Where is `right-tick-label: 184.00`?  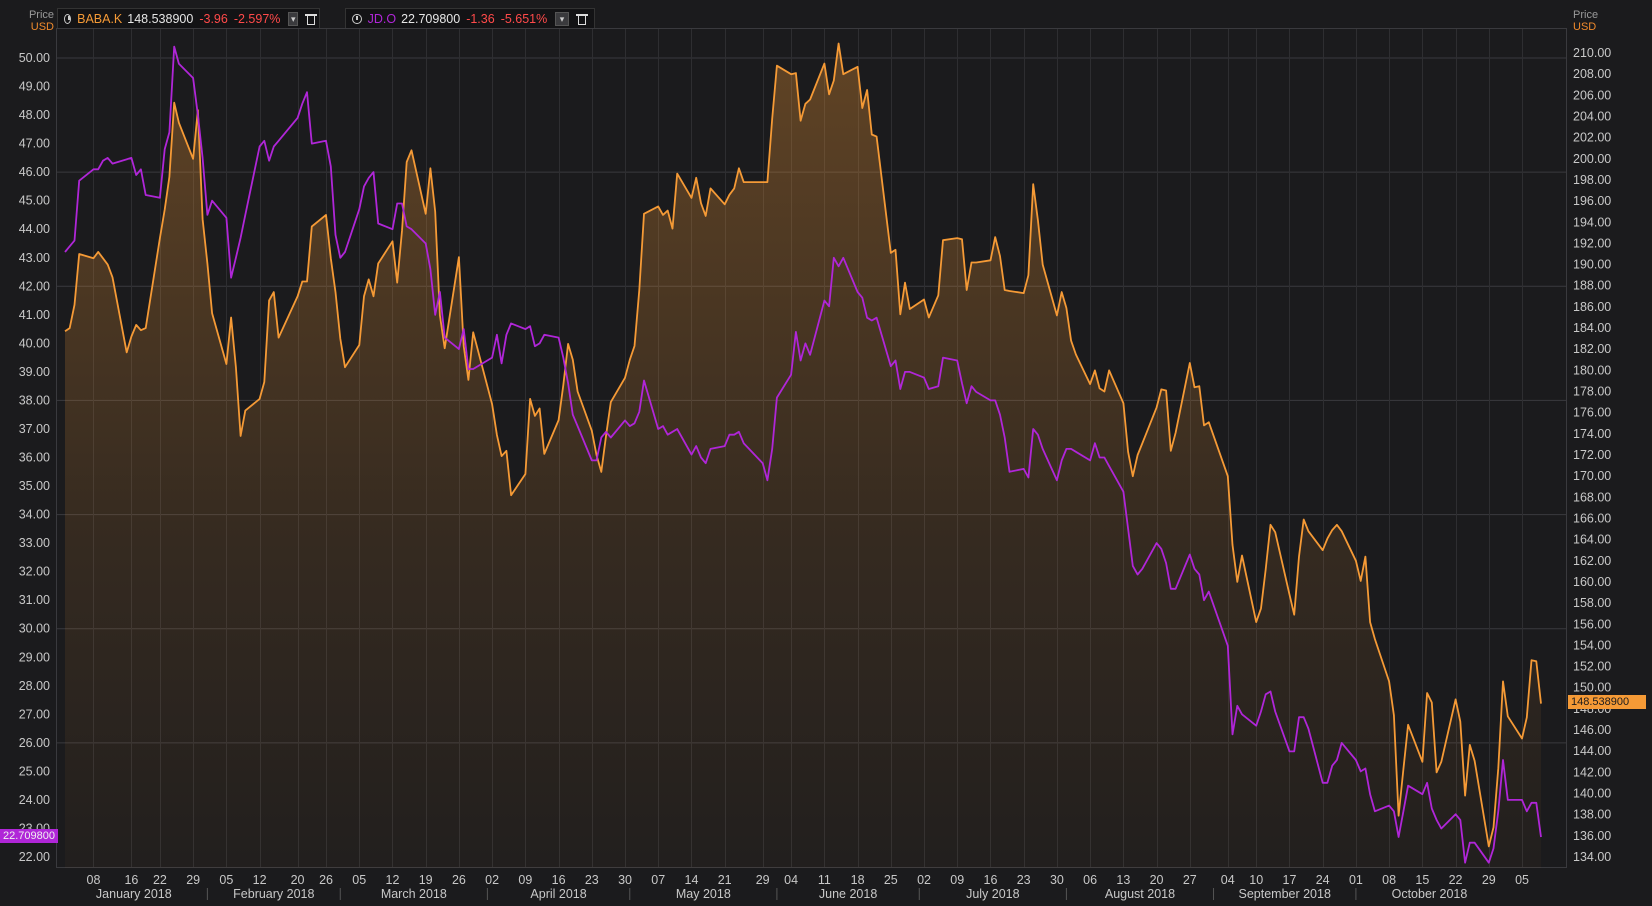 right-tick-label: 184.00 is located at coordinates (1592, 328).